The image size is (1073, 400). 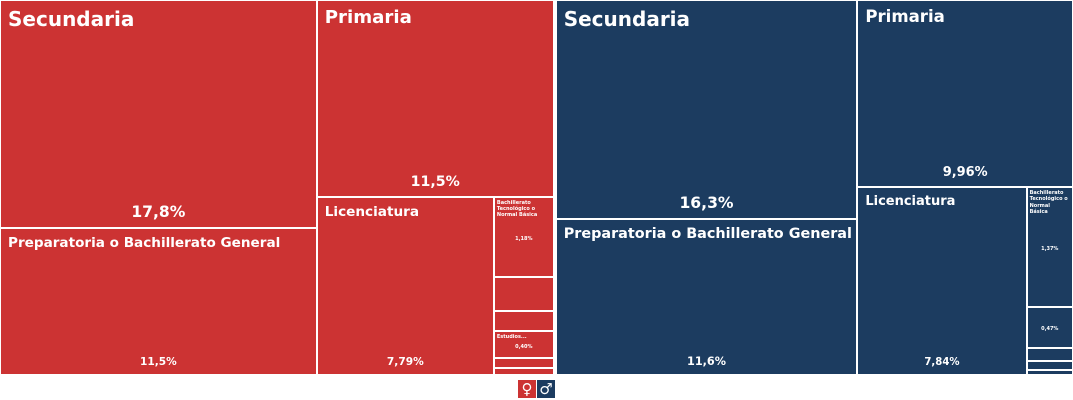 I want to click on cell-value: 11,6%, so click(x=706, y=361).